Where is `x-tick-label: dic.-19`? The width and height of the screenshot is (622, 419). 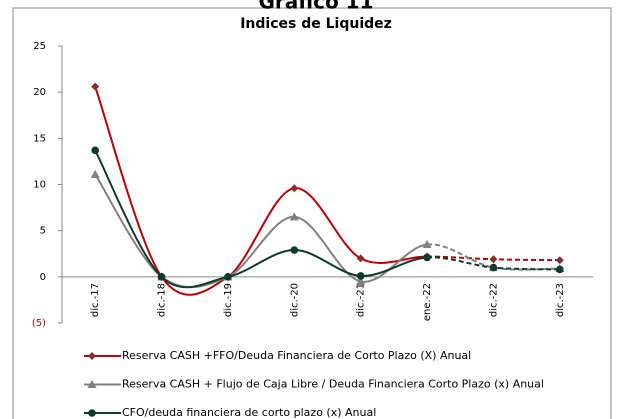
x-tick-label: dic.-19 is located at coordinates (228, 300).